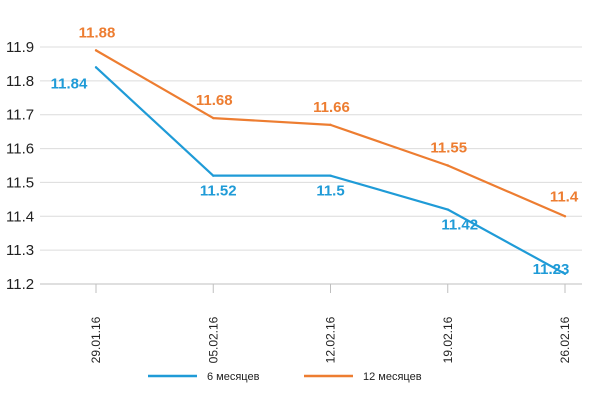  What do you see at coordinates (69, 83) in the screenshot?
I see `data-label: 11.84` at bounding box center [69, 83].